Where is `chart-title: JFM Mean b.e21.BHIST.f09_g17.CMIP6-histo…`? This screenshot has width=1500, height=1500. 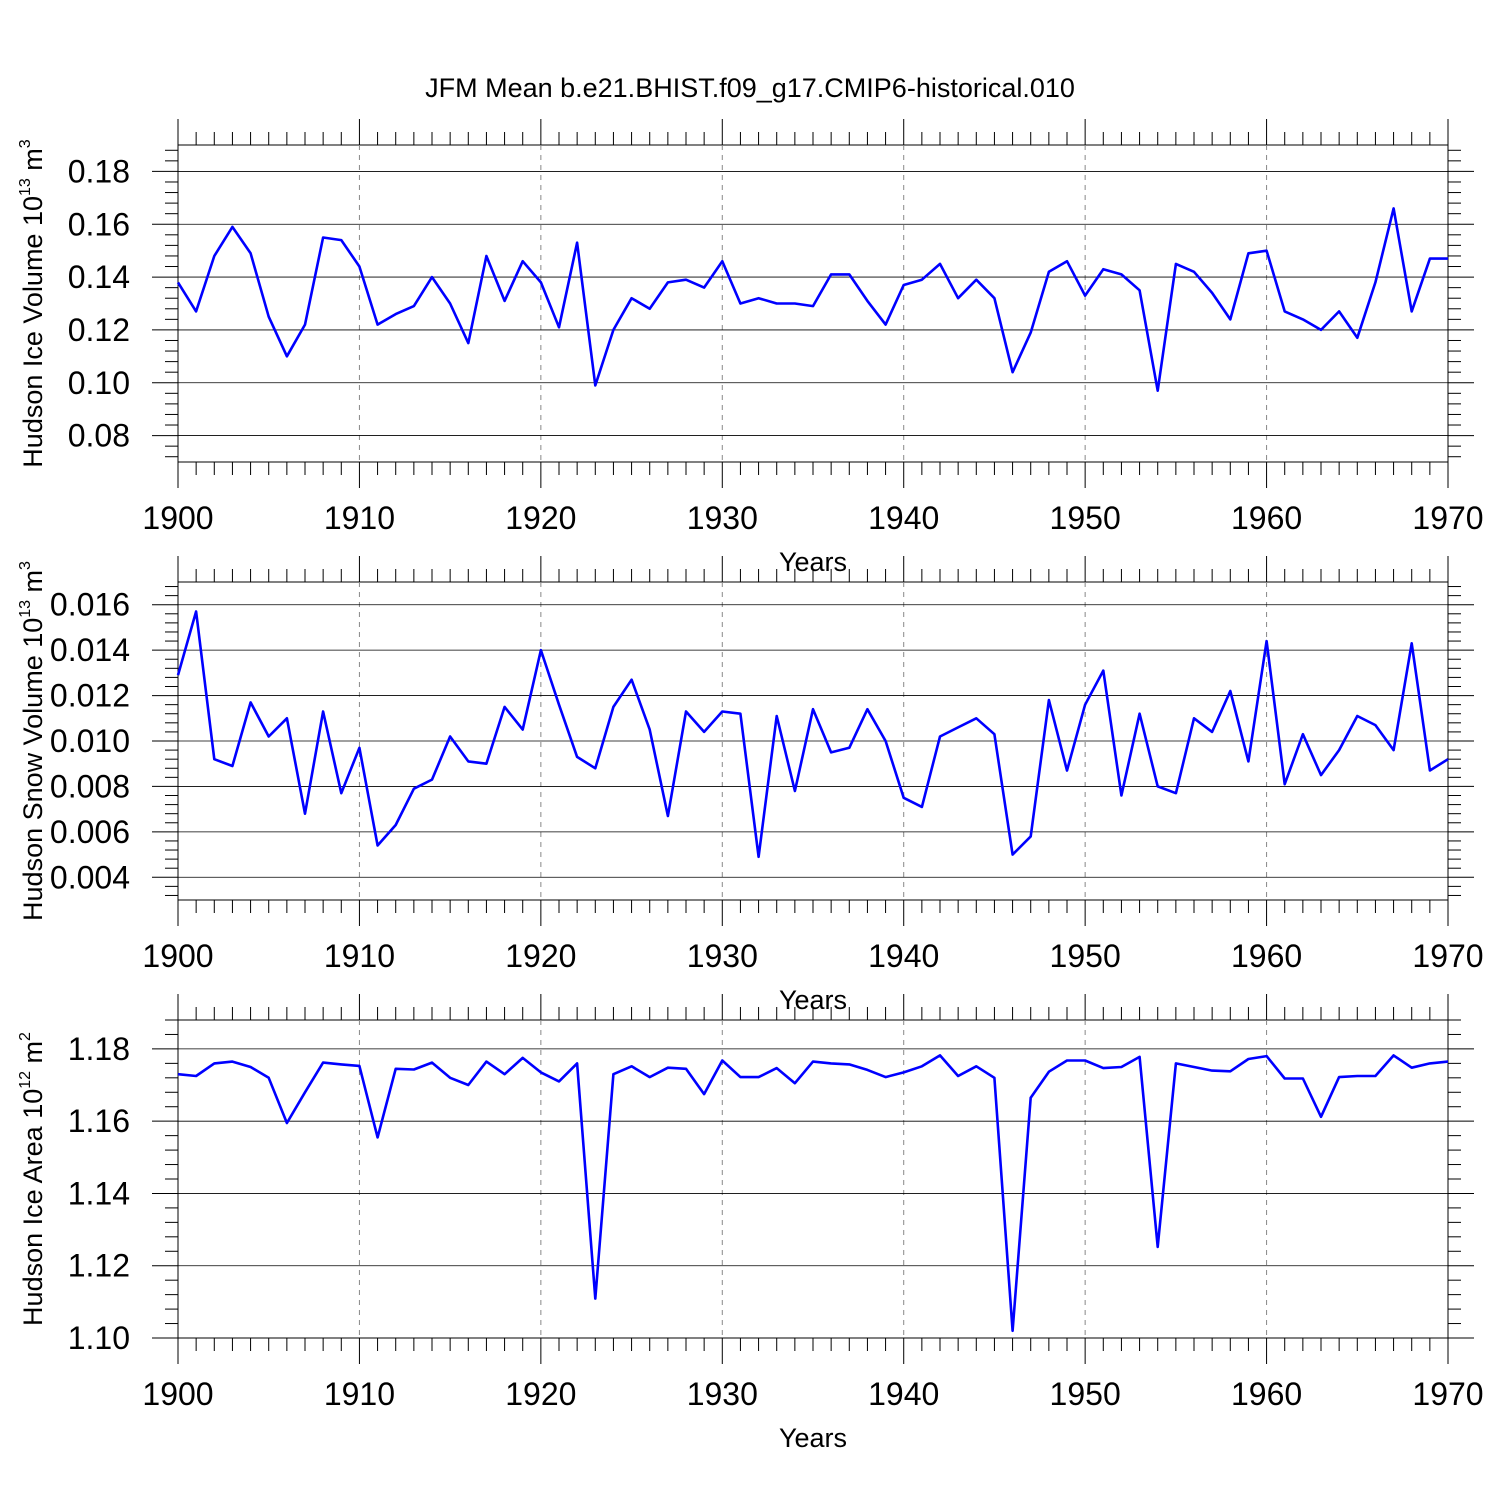 chart-title: JFM Mean b.e21.BHIST.f09_g17.CMIP6-histo… is located at coordinates (750, 88).